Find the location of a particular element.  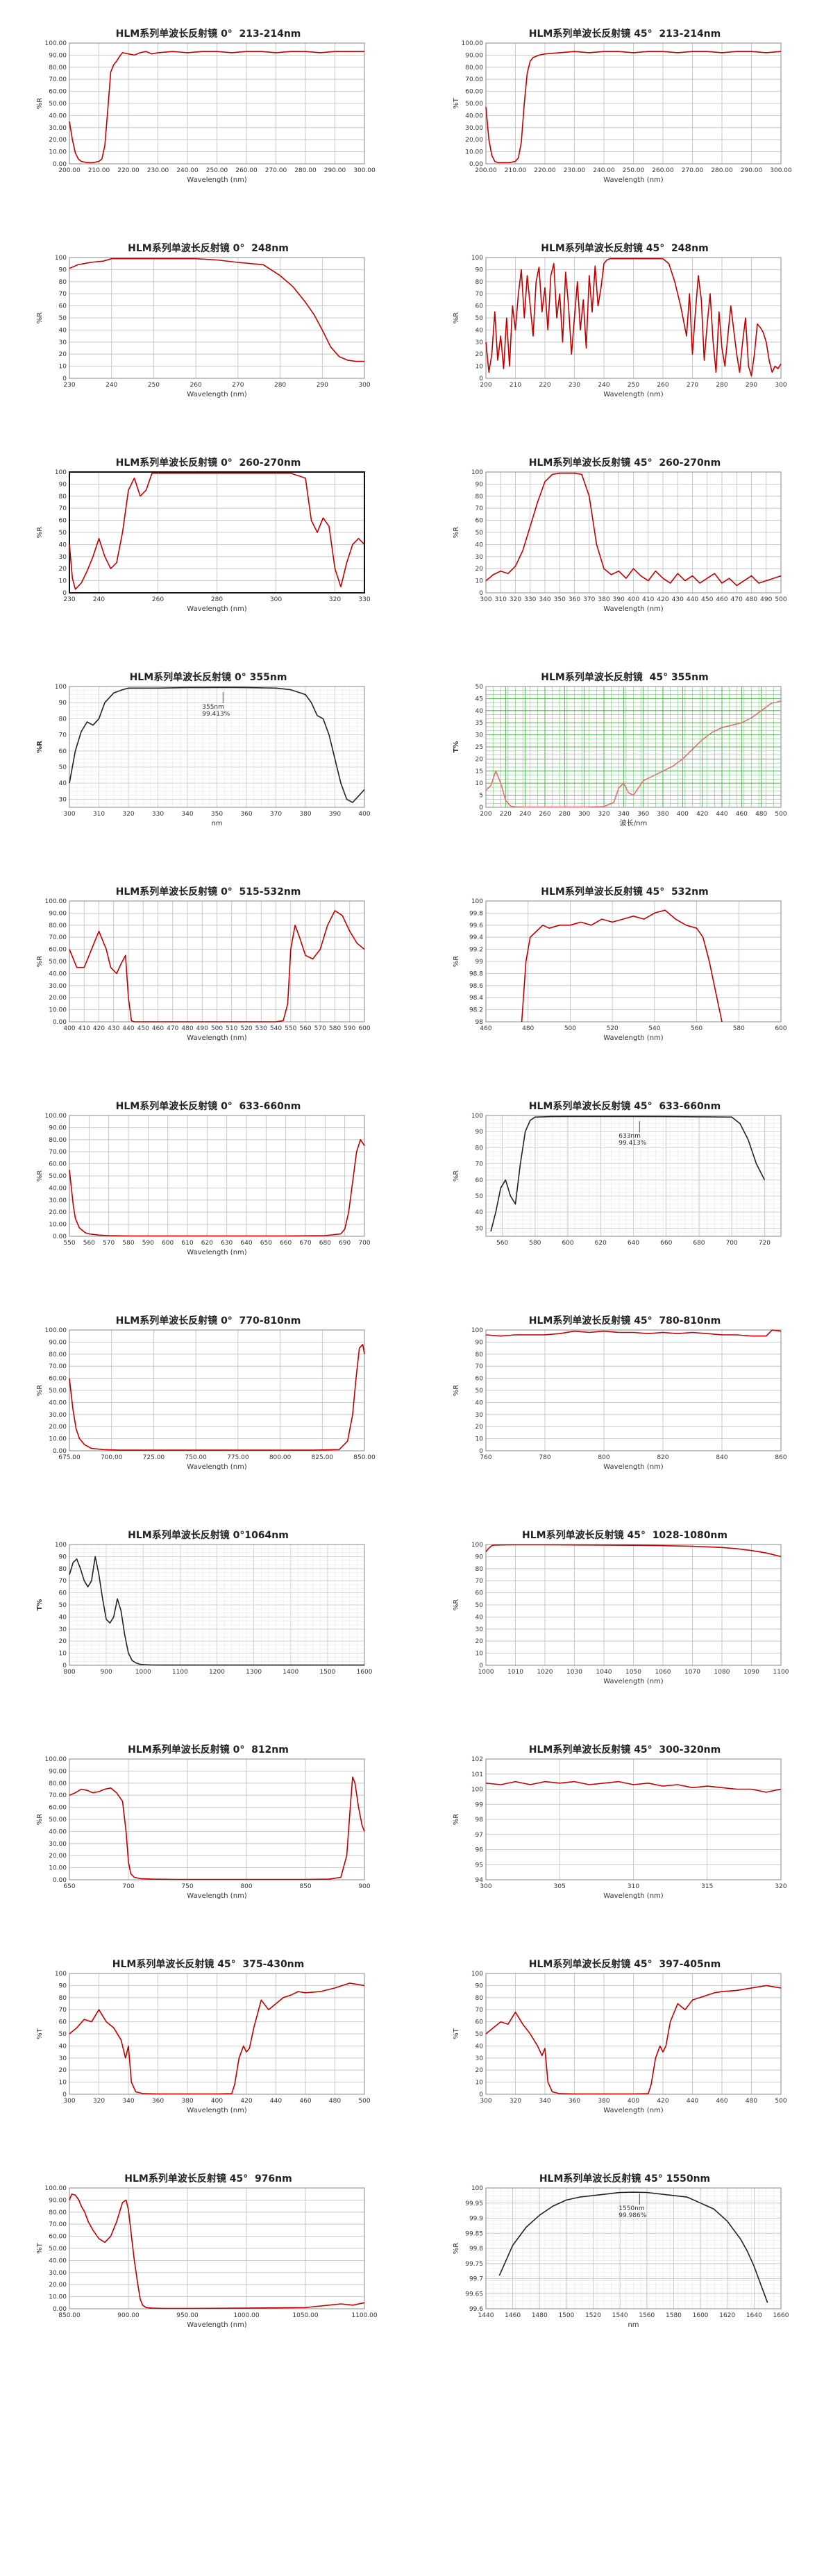

x-tick-label: 800 is located at coordinates (246, 1886).